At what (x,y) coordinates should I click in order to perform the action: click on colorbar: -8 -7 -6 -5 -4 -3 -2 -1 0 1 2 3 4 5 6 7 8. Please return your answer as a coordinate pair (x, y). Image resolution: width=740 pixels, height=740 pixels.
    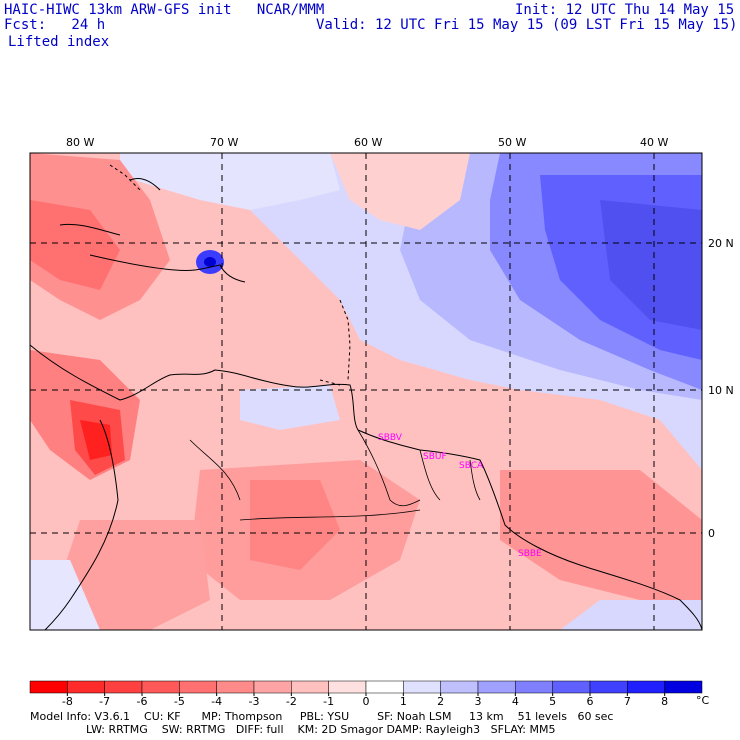
    Looking at the image, I should click on (366, 694).